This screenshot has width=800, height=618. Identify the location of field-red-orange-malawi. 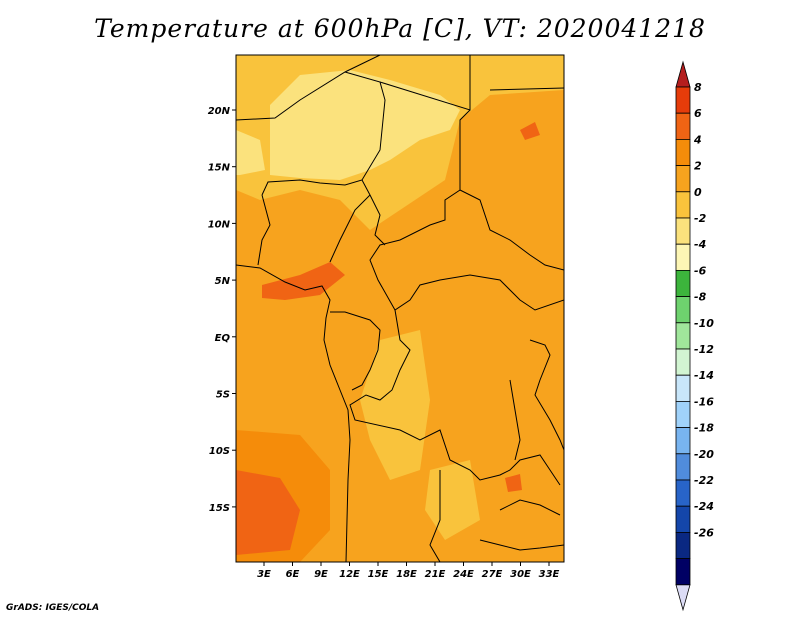
(513, 483).